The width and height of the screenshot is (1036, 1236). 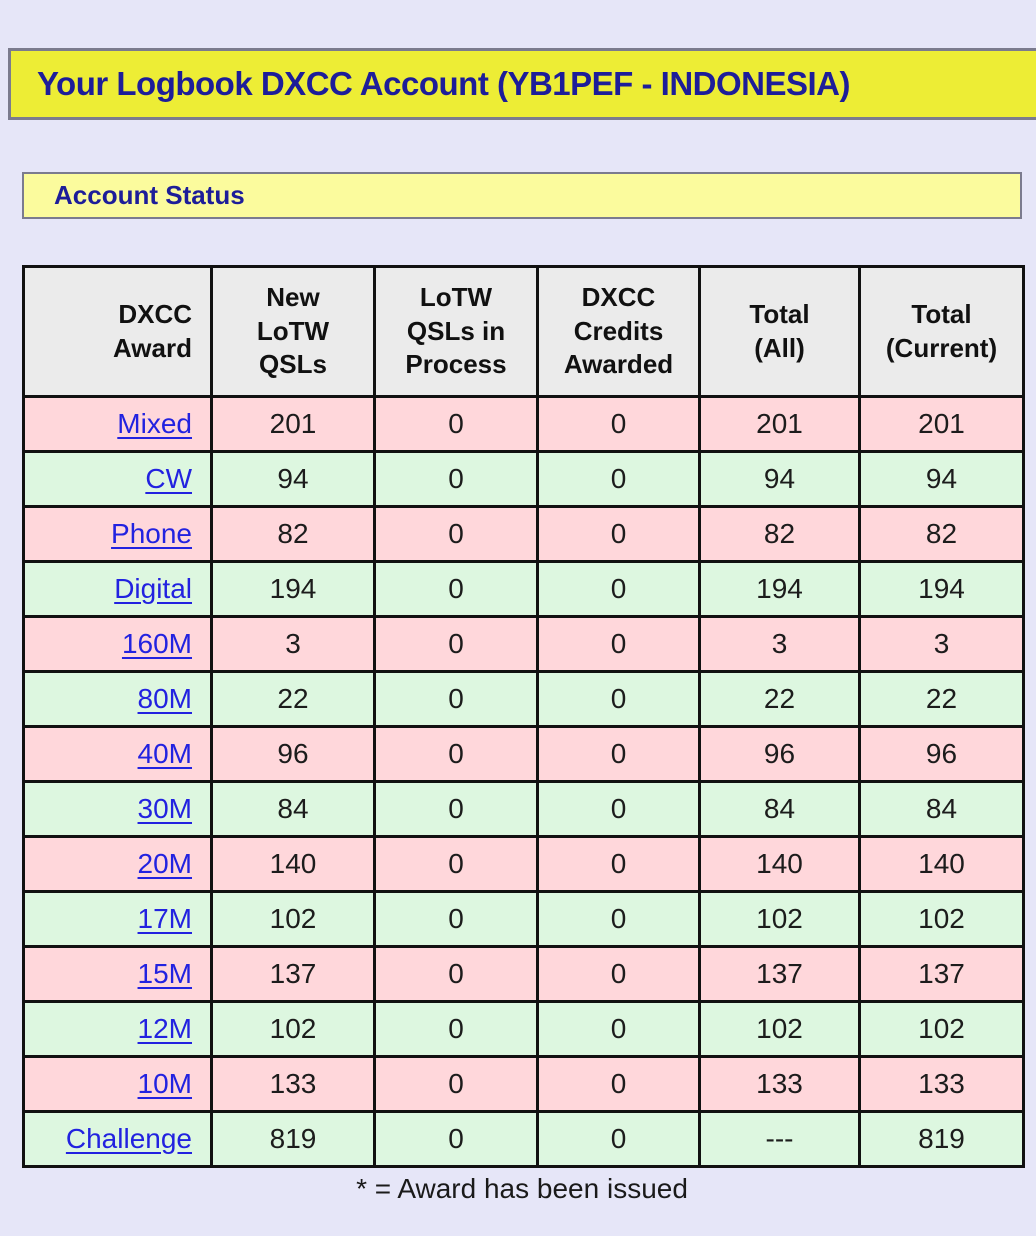 I want to click on award-link: Phone, so click(x=151, y=533).